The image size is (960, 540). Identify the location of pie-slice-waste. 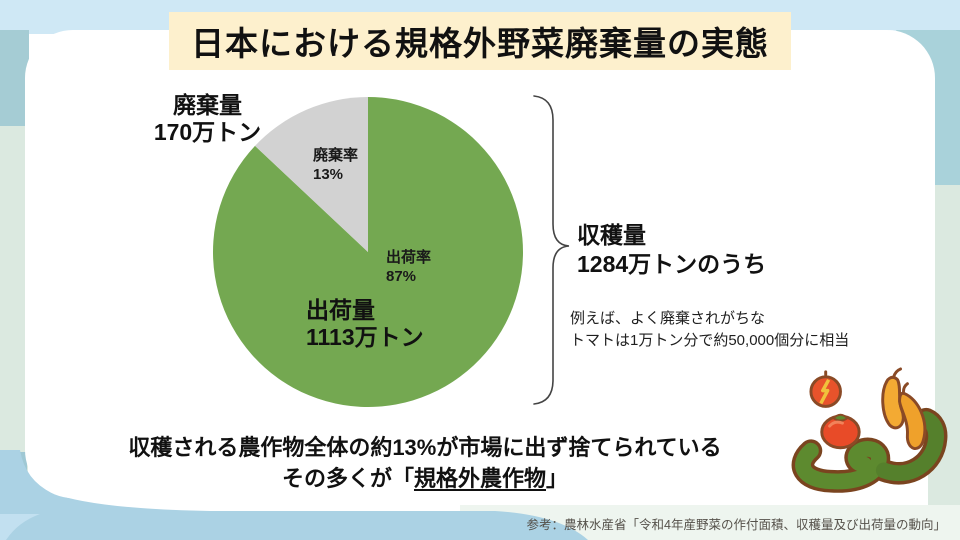
(311, 174).